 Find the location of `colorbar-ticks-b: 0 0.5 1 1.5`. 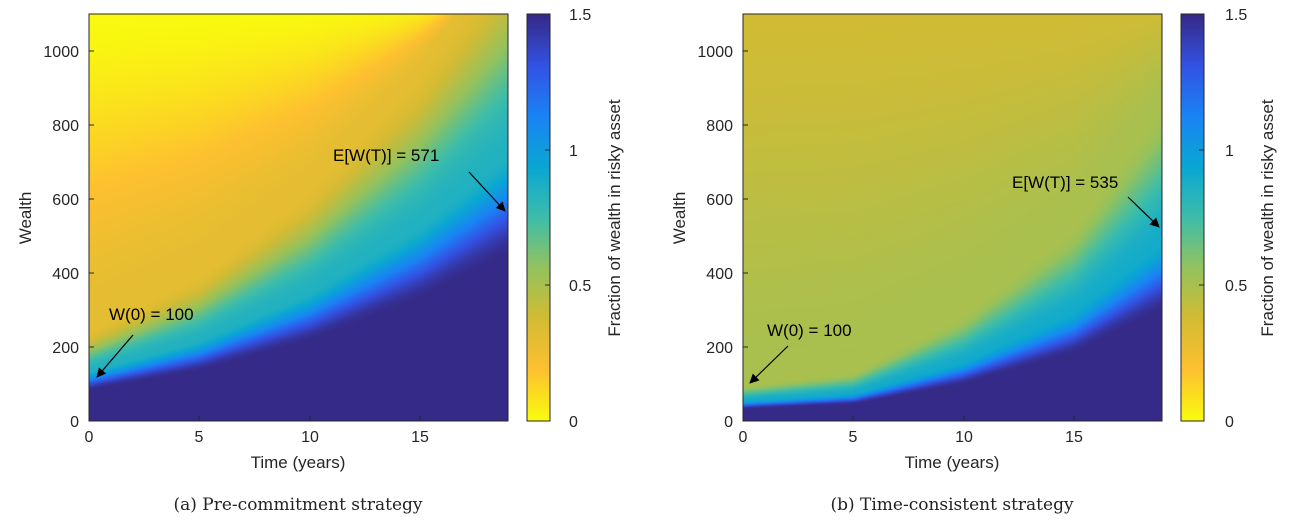

colorbar-ticks-b: 0 0.5 1 1.5 is located at coordinates (1223, 219).